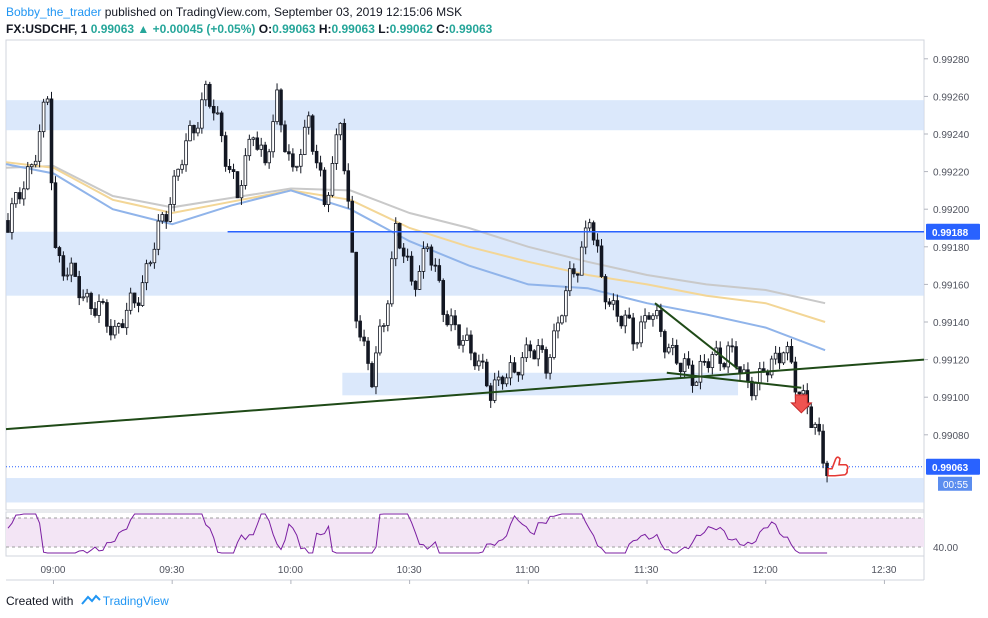 The width and height of the screenshot is (988, 618). What do you see at coordinates (54, 12) in the screenshot?
I see `author-link: Bobby_the_trader` at bounding box center [54, 12].